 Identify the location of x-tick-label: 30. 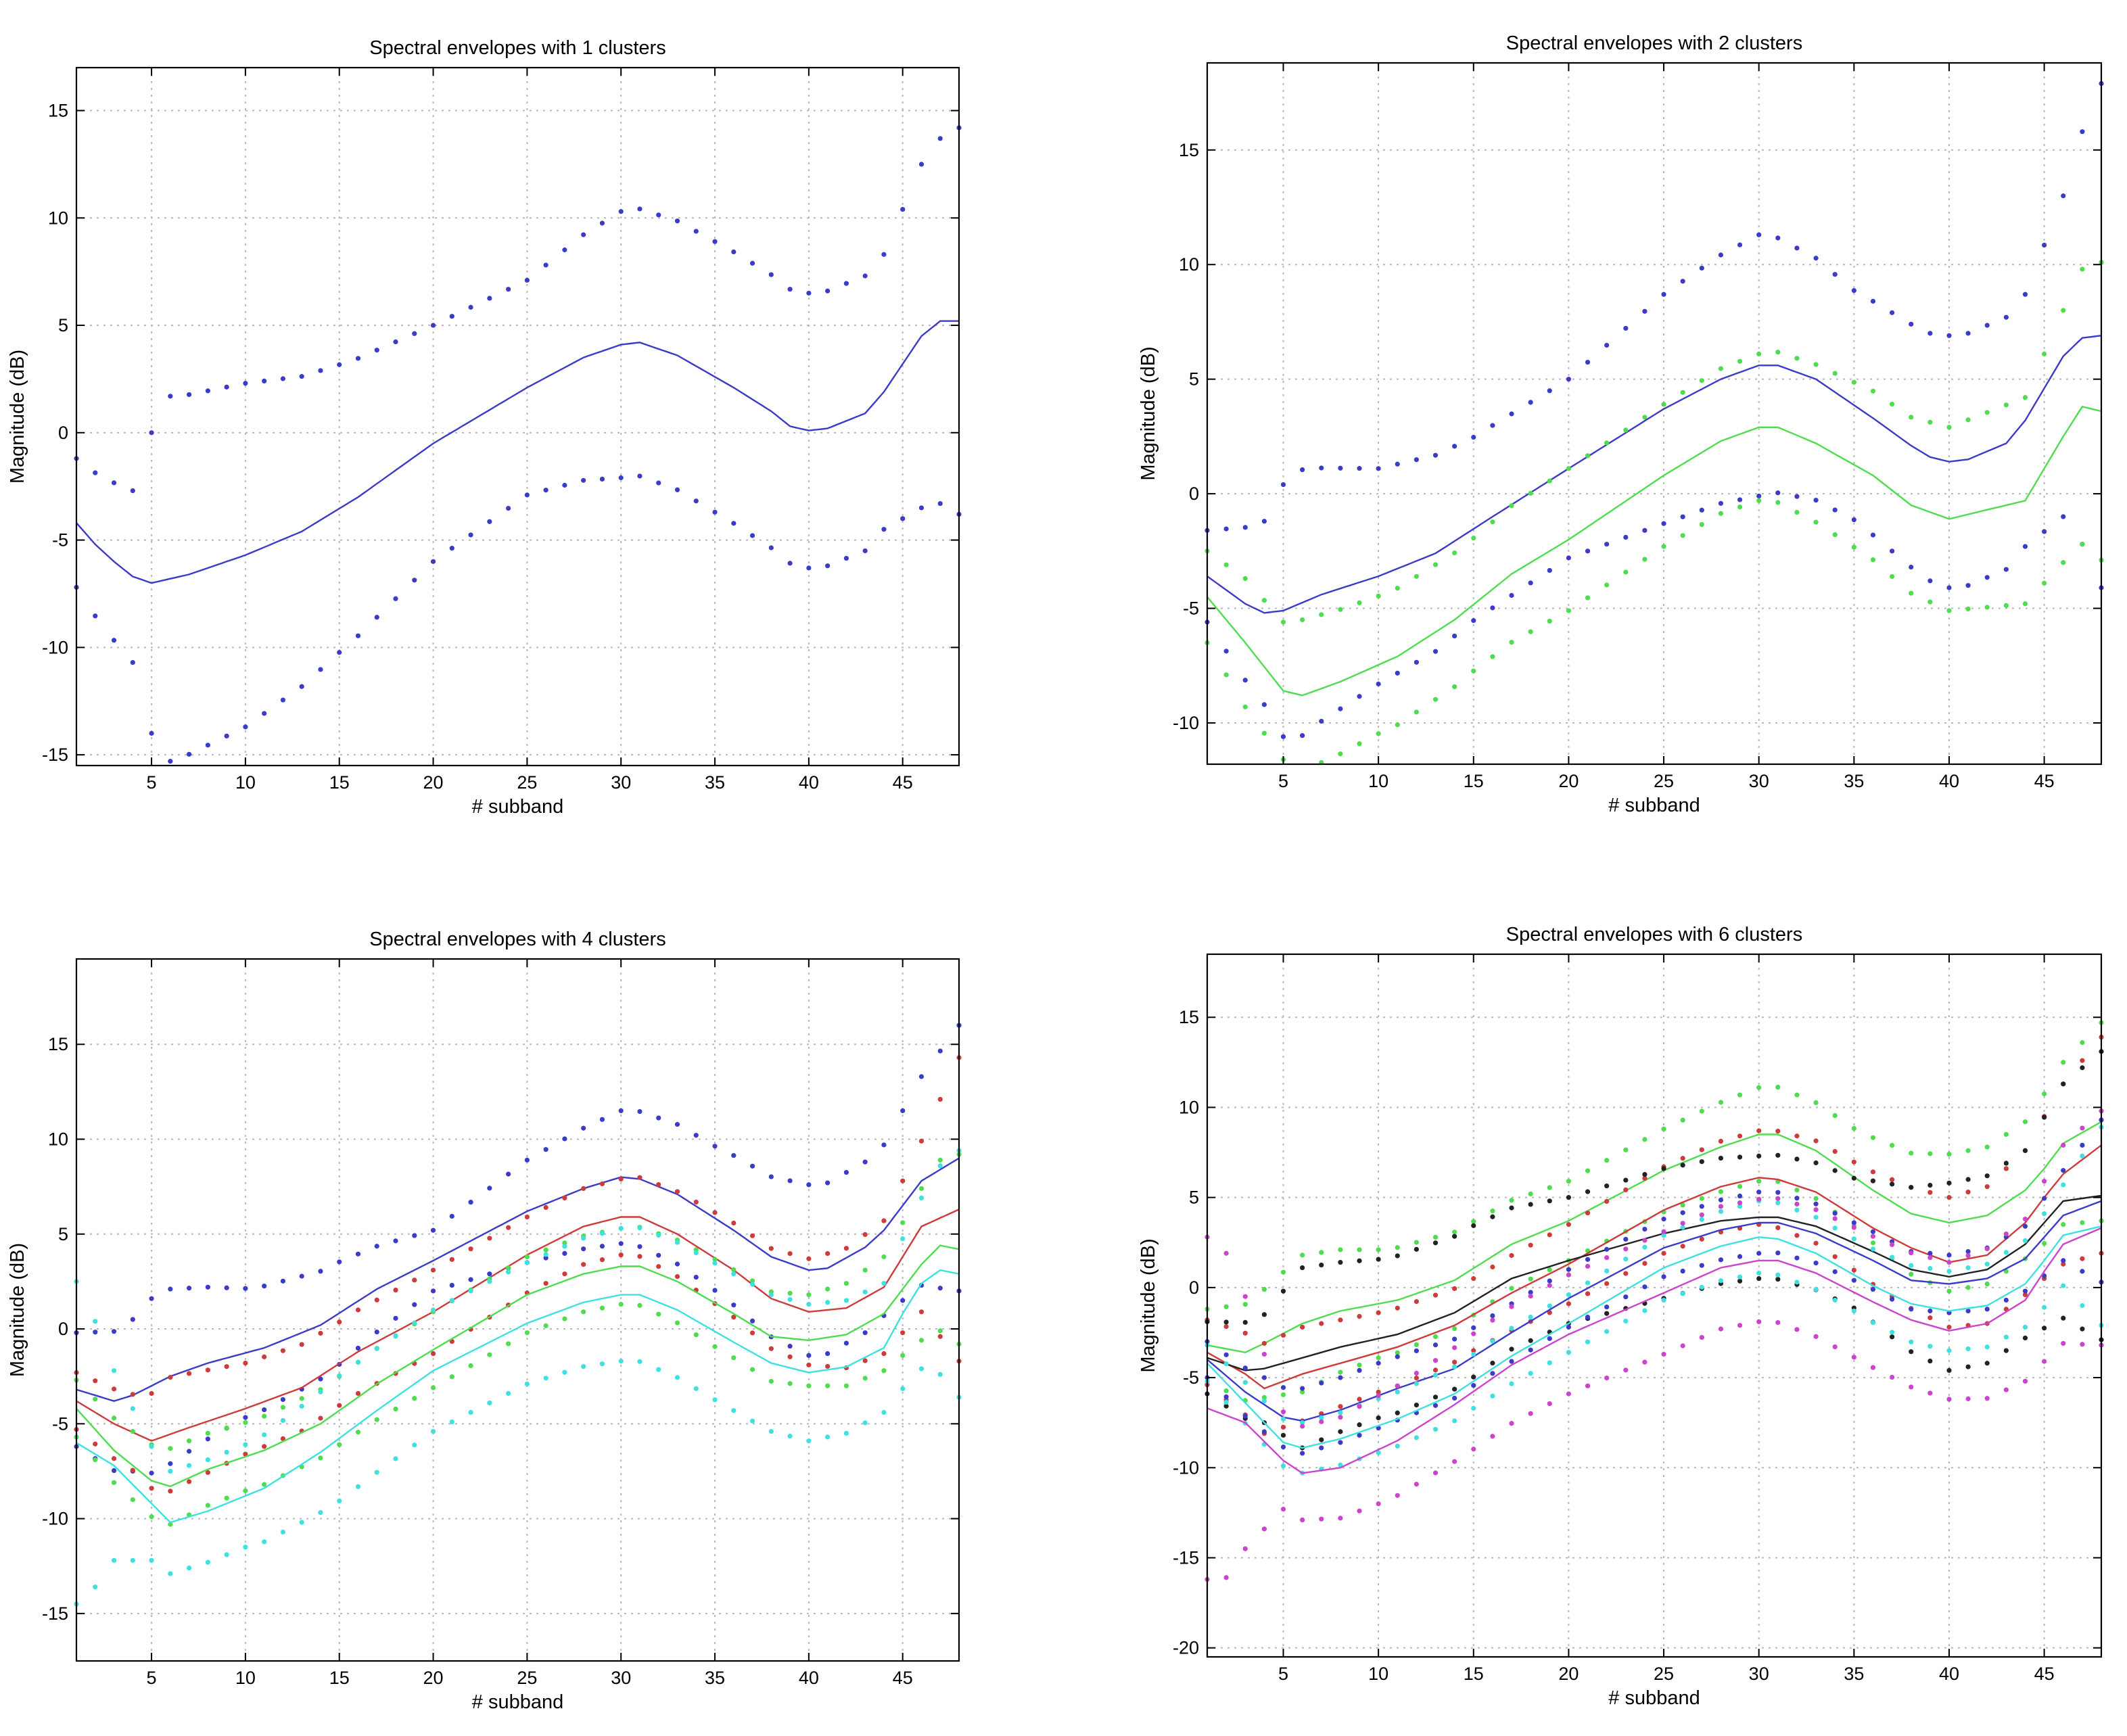
(621, 782).